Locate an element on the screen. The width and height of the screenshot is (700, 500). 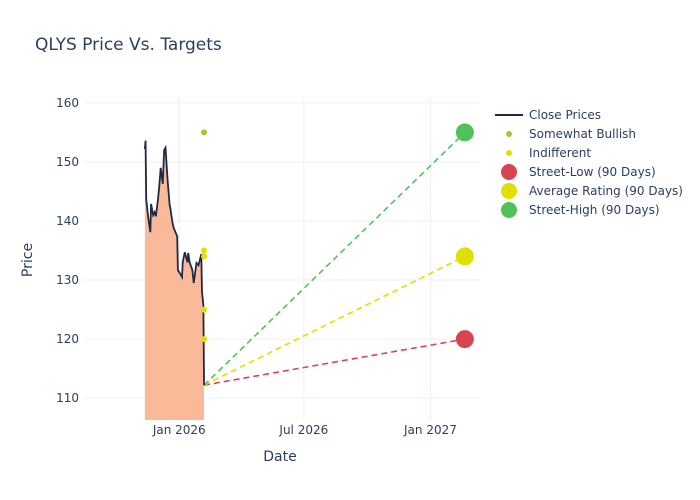
close-price-area is located at coordinates (174, 280).